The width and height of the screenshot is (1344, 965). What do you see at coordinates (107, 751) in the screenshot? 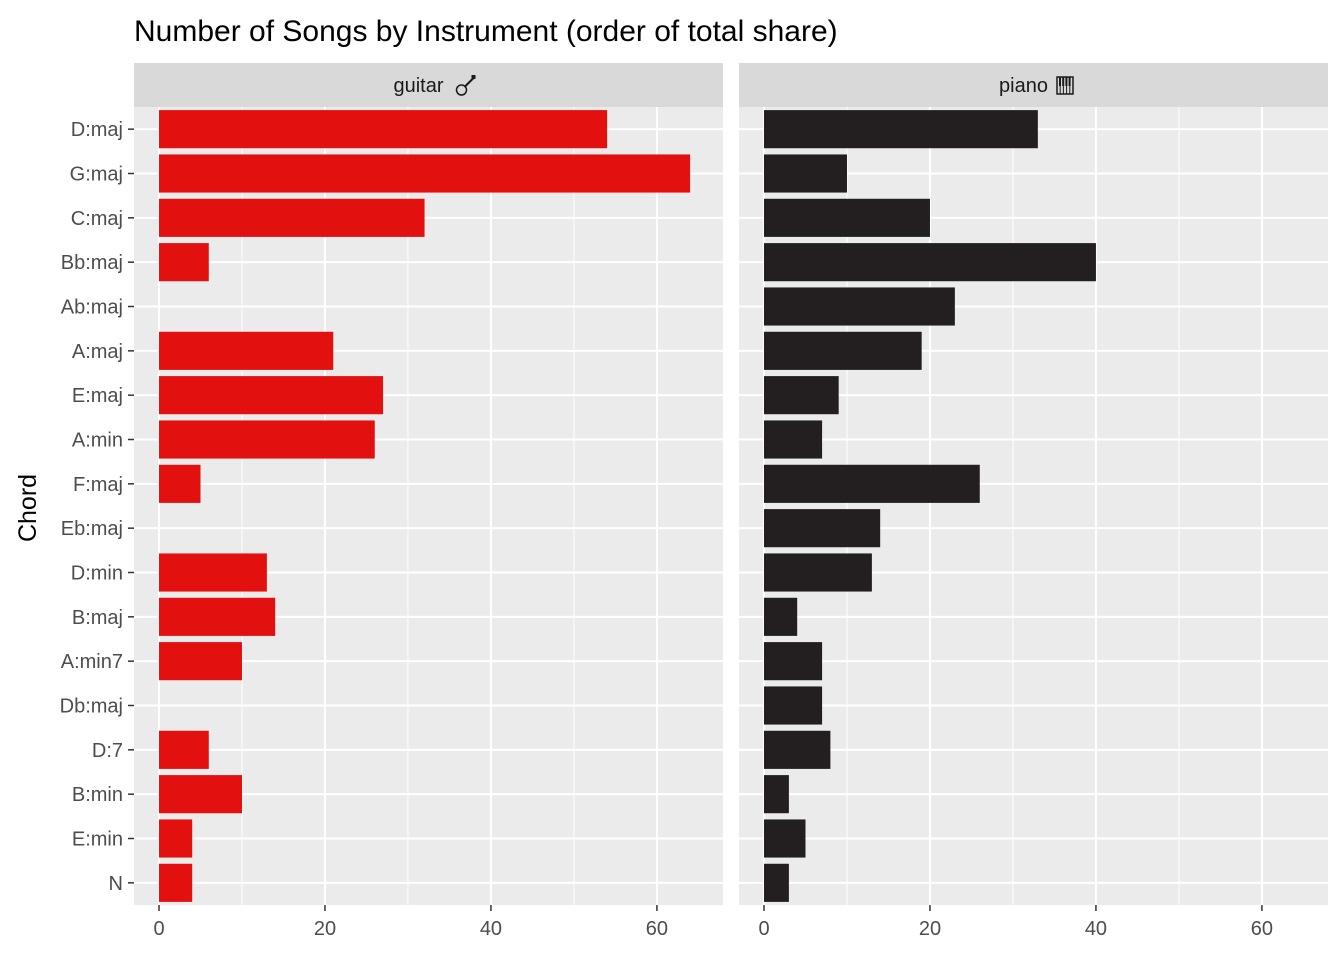
I see `y-tick-label: D:7` at bounding box center [107, 751].